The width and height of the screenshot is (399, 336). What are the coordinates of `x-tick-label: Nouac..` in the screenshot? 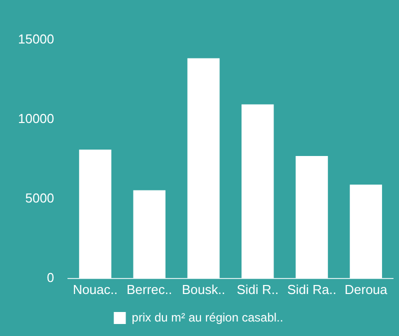 It's located at (95, 289).